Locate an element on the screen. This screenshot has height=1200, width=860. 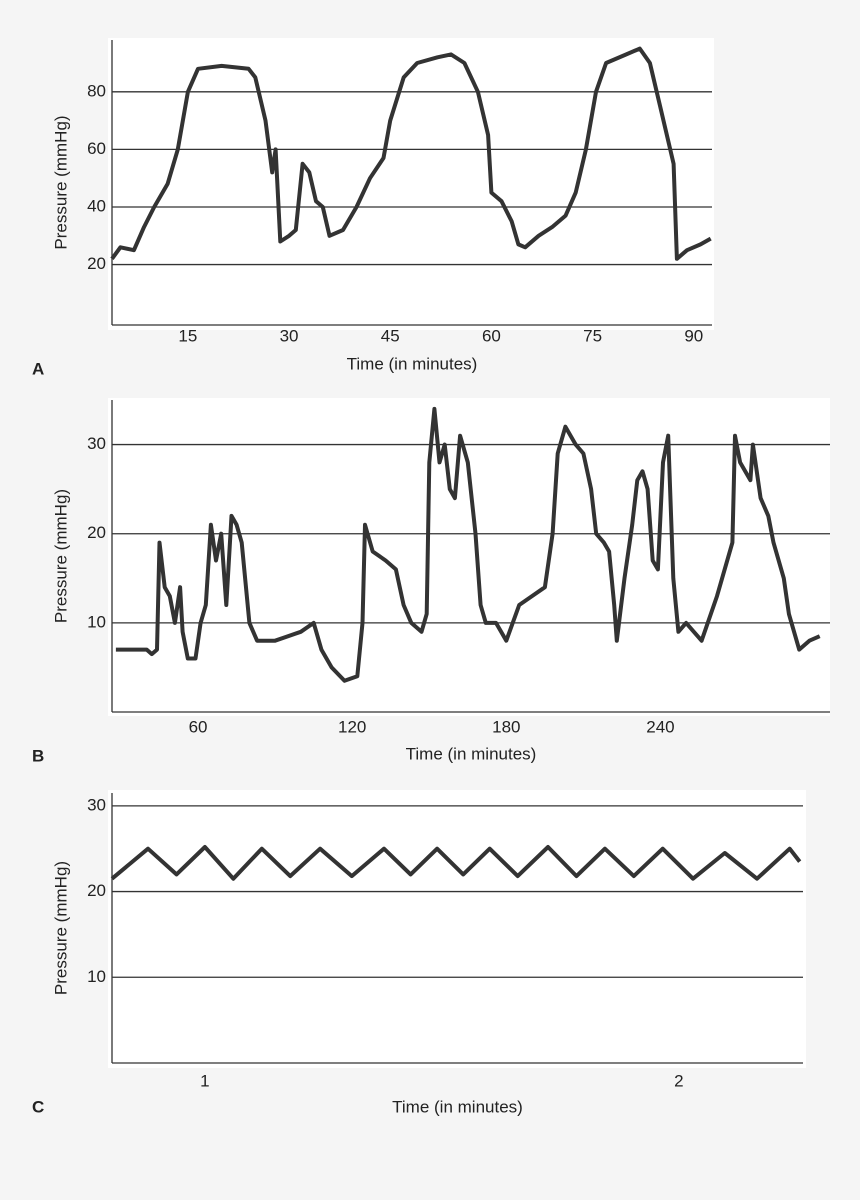
y-tick-label: 60 is located at coordinates (96, 148).